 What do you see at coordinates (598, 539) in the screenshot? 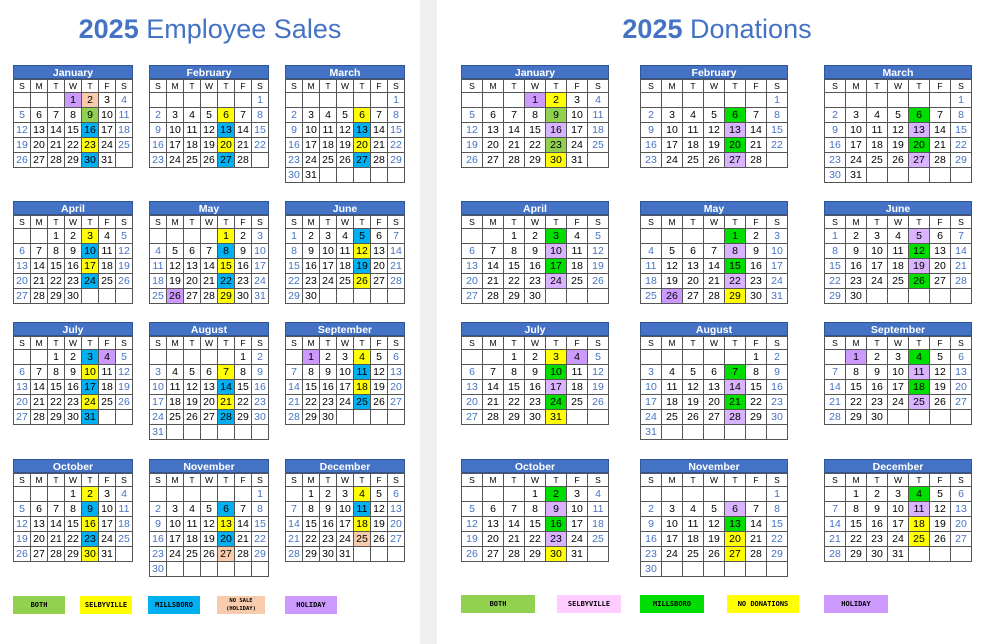
I see `day-cell: 25` at bounding box center [598, 539].